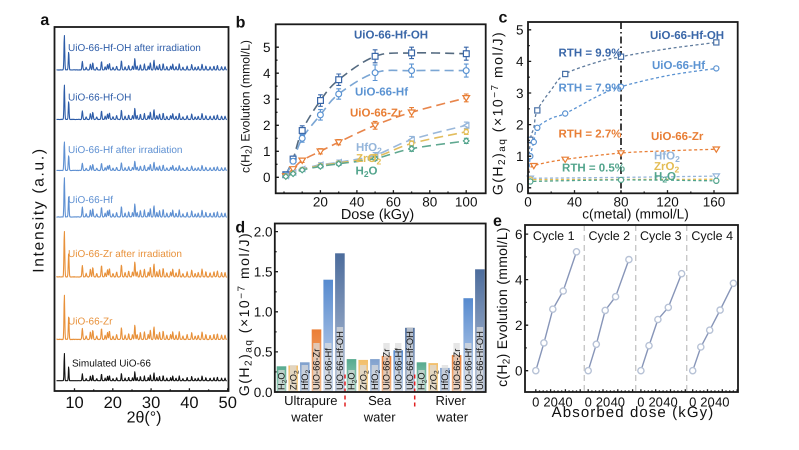  Describe the element at coordinates (241, 23) in the screenshot. I see `svg-text: b` at that location.